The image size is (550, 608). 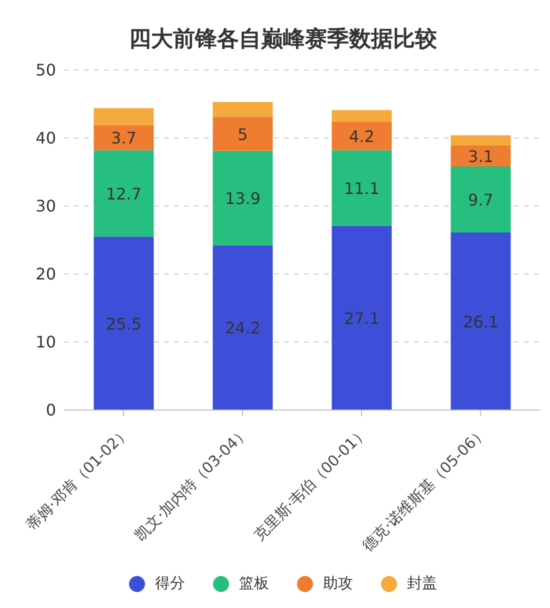 I want to click on legend-label: 封盖, so click(x=421, y=583).